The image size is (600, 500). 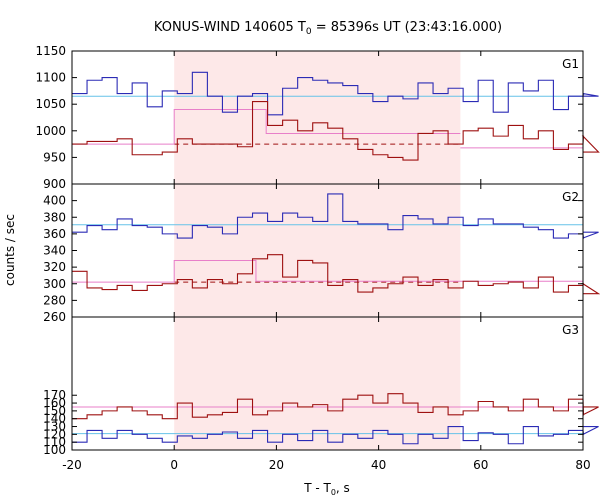 I want to click on y-tick-label: 340, so click(x=54, y=251).